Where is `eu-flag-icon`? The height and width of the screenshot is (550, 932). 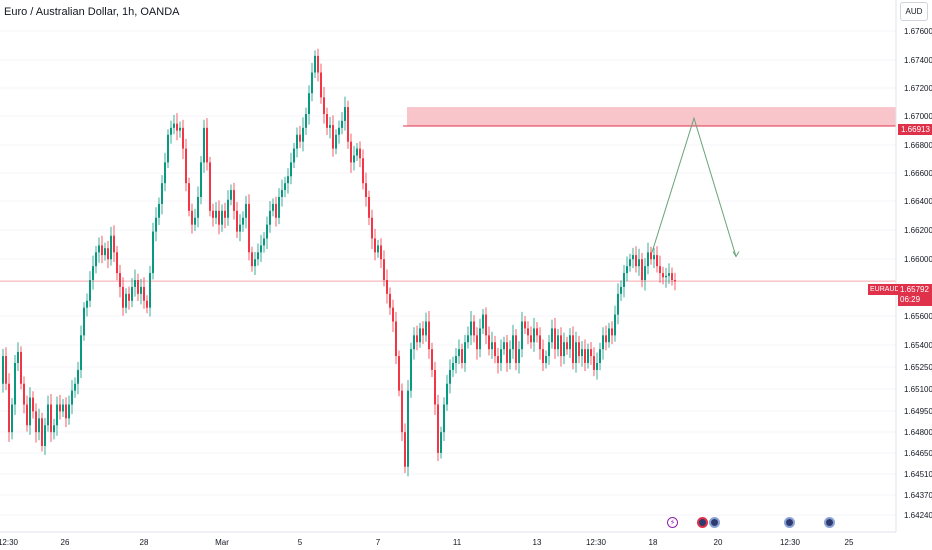
eu-flag-icon is located at coordinates (702, 522).